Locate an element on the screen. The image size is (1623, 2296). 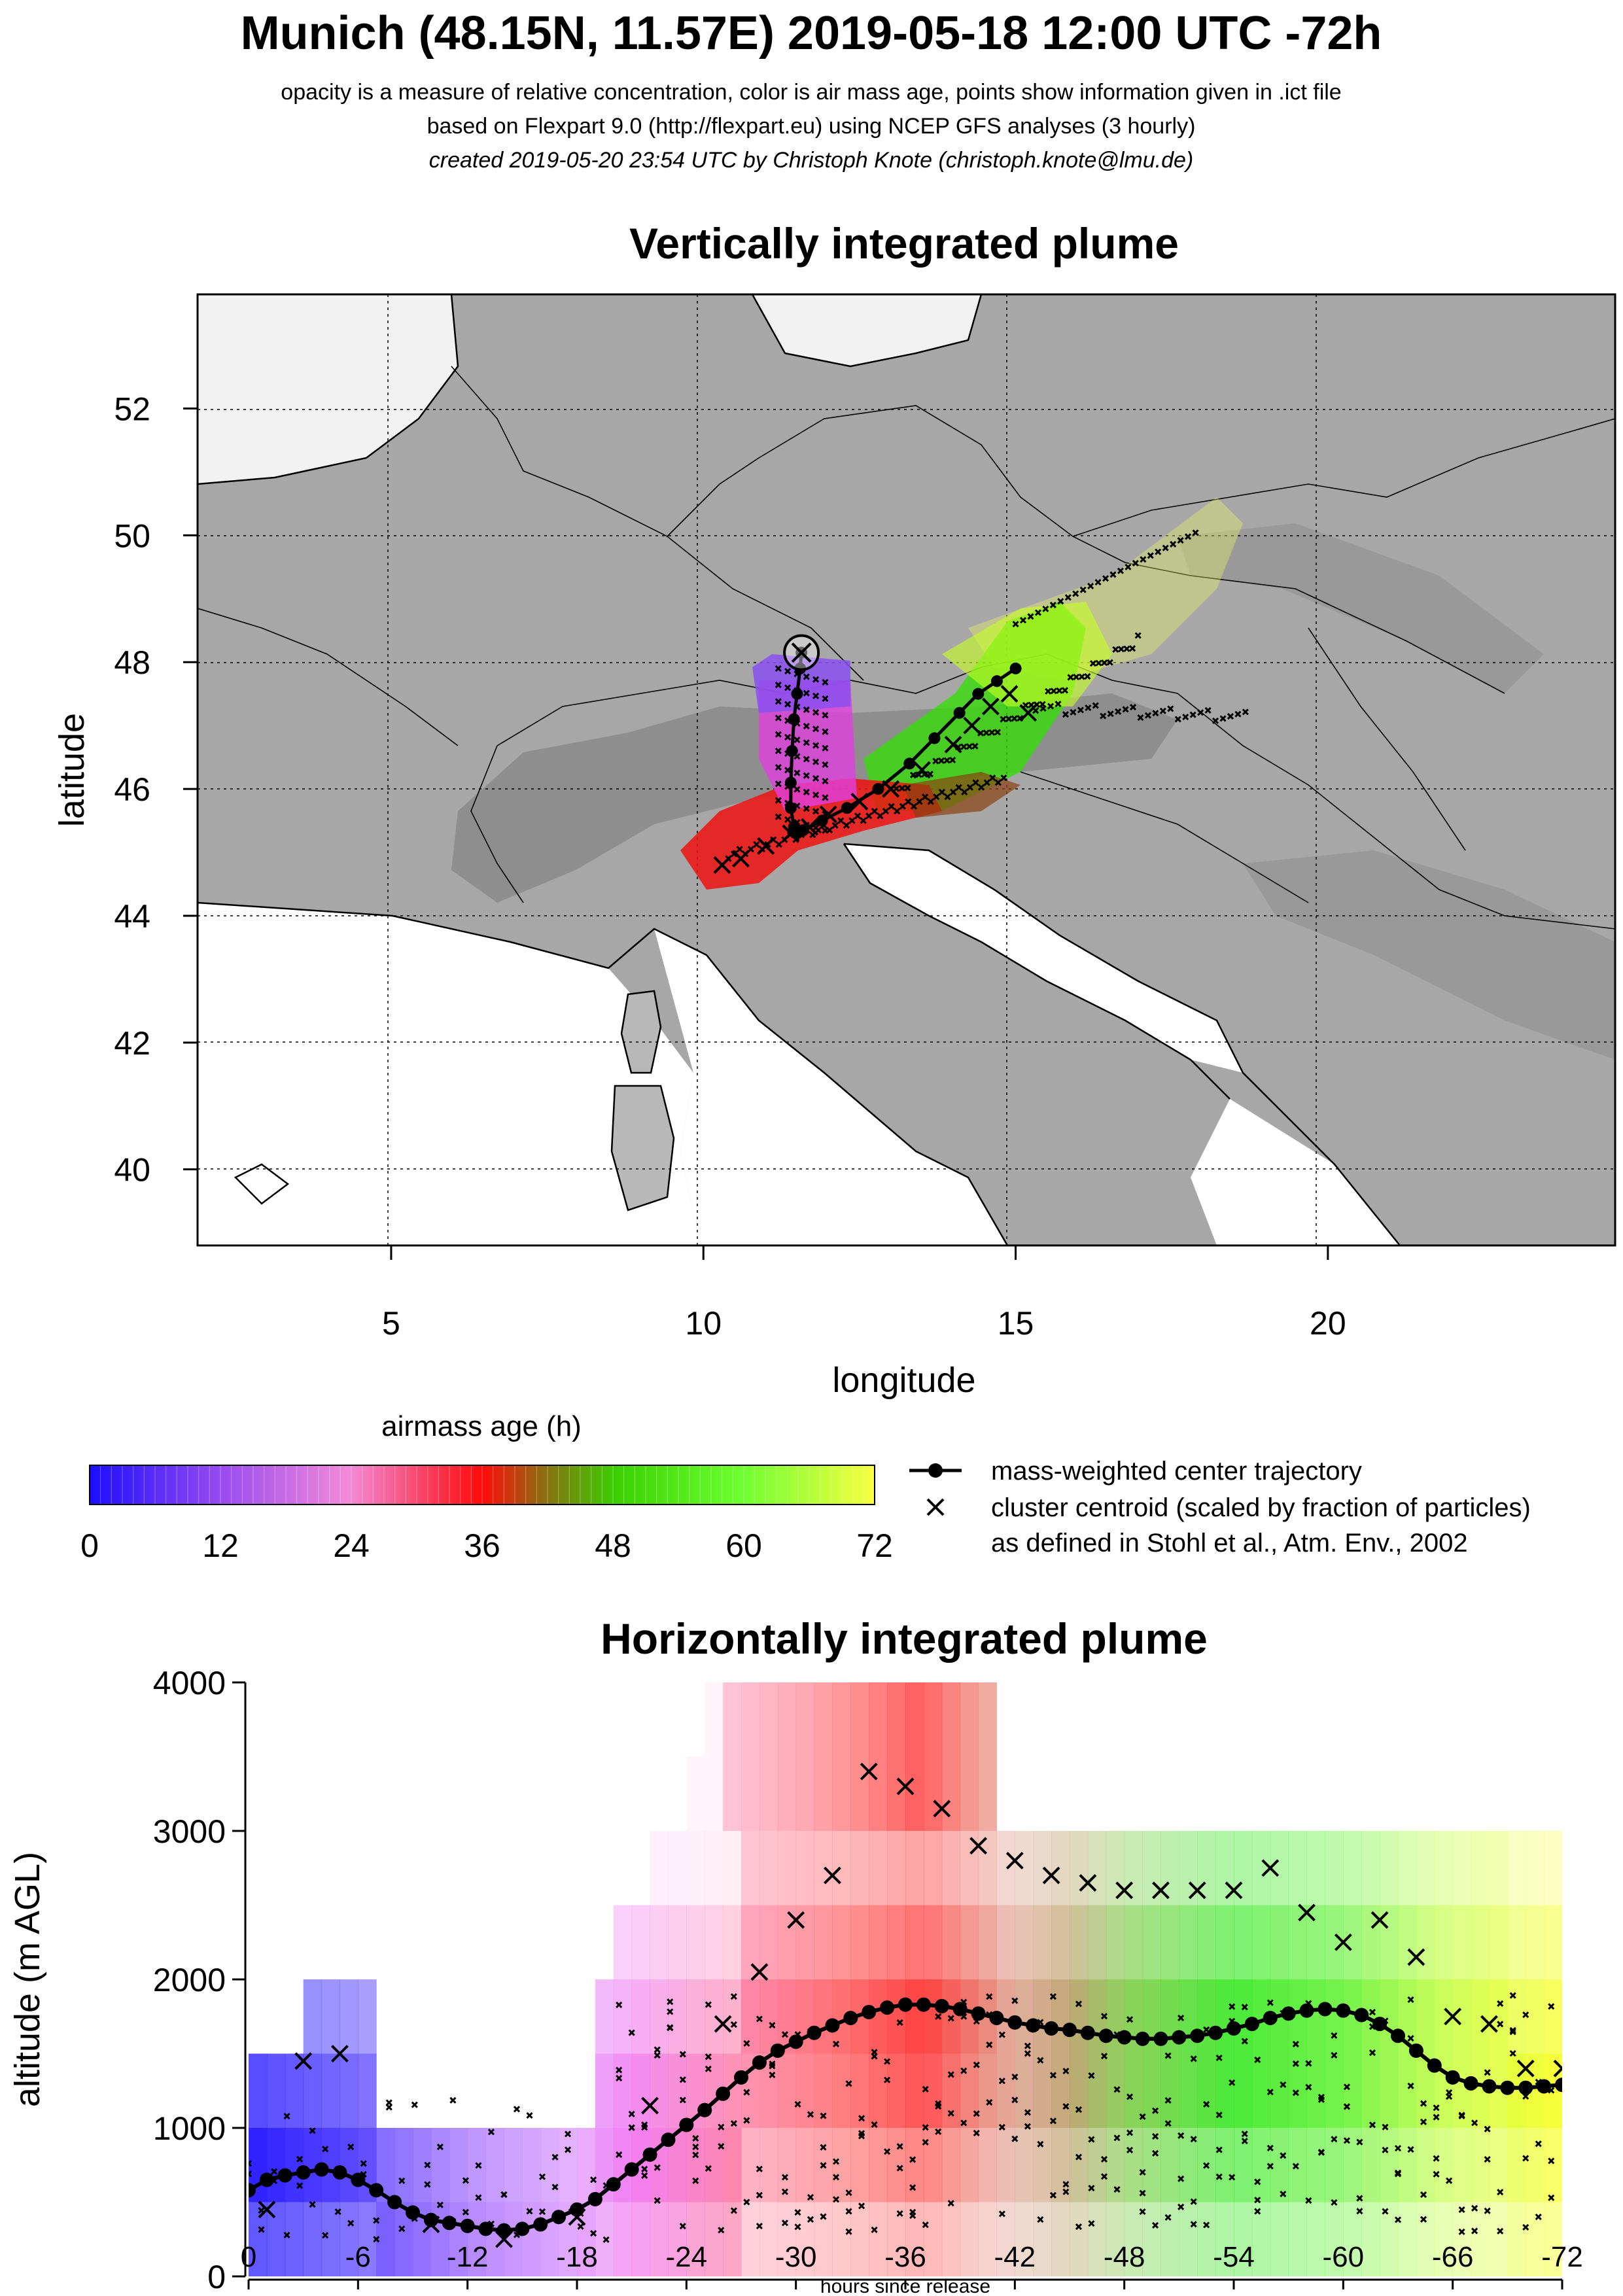
plume-y-tick-label: 3000 is located at coordinates (190, 1831).